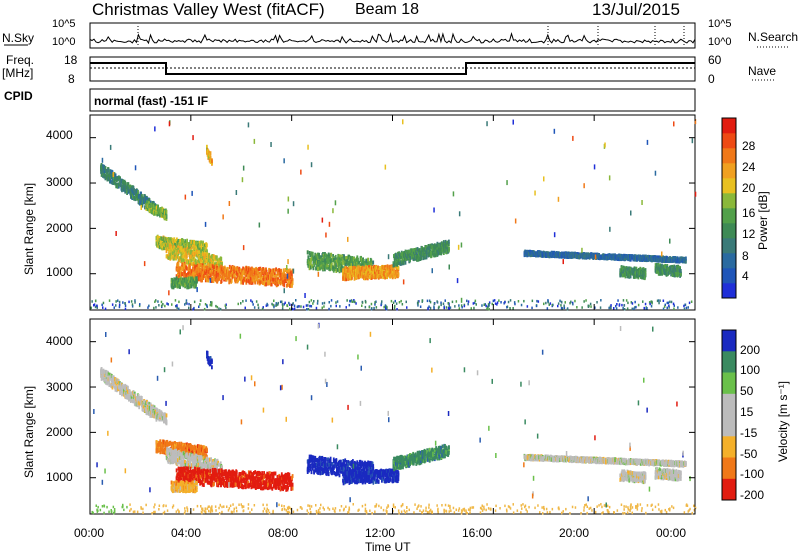  I want to click on beam-label: Beam 18, so click(387, 9).